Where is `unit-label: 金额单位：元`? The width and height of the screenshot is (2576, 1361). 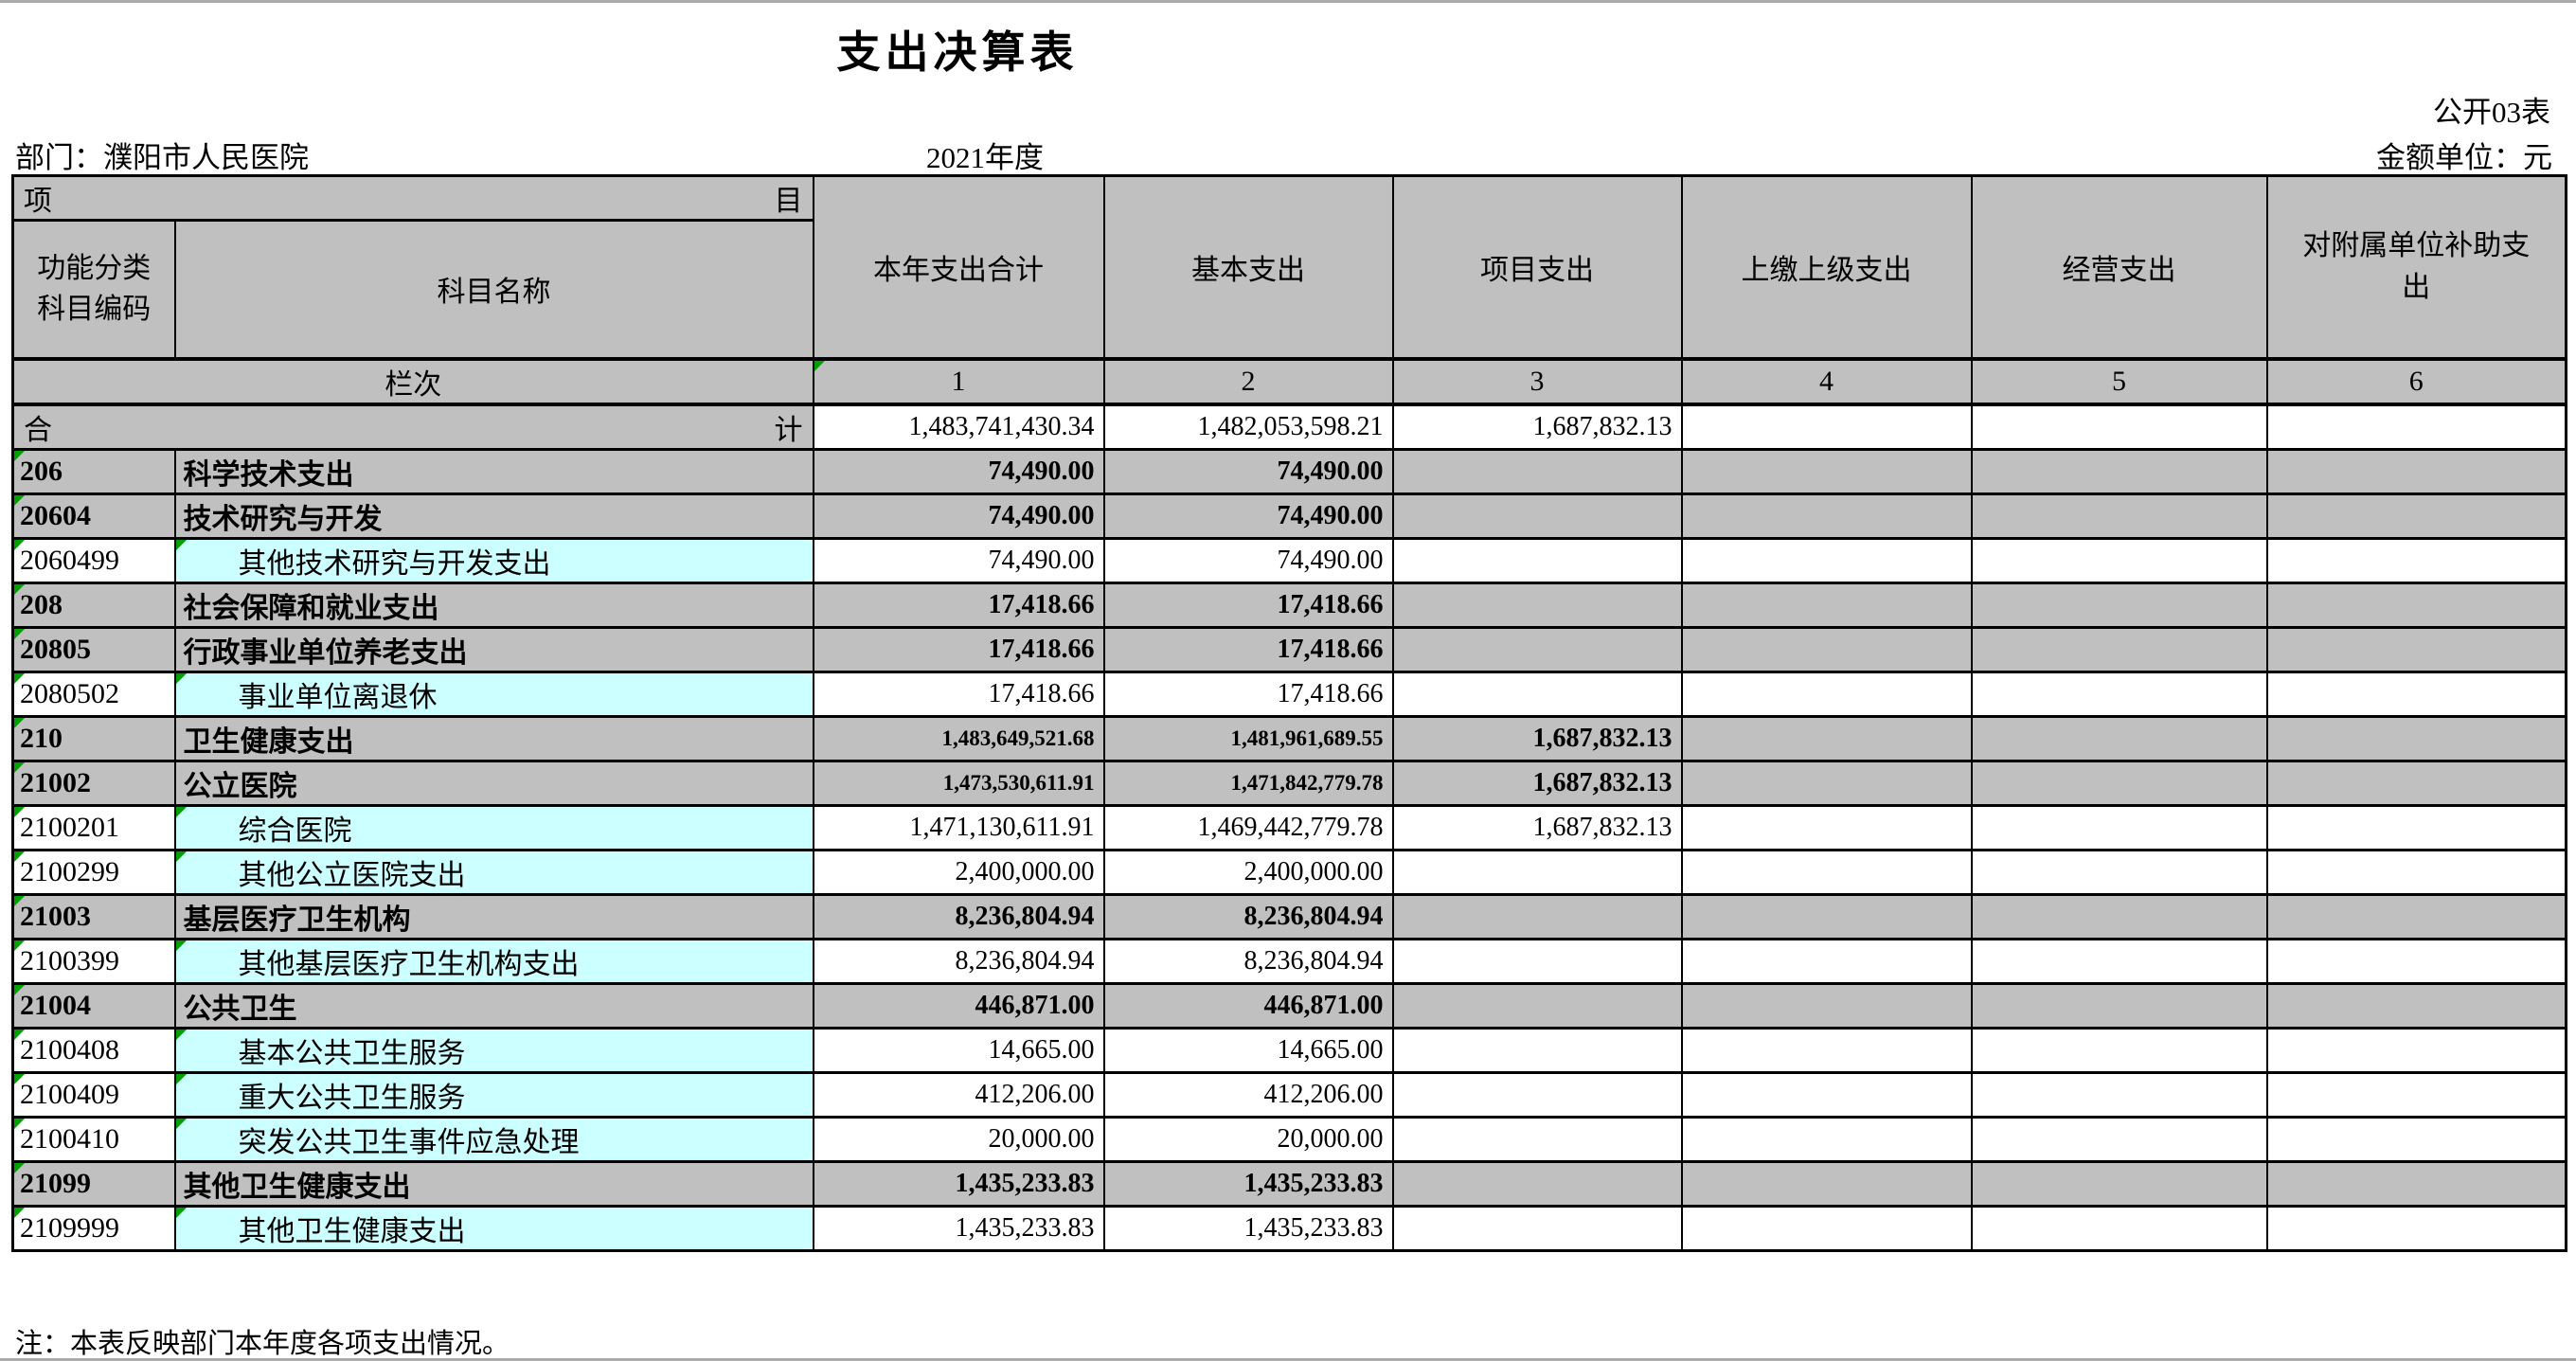 unit-label: 金额单位：元 is located at coordinates (2464, 157).